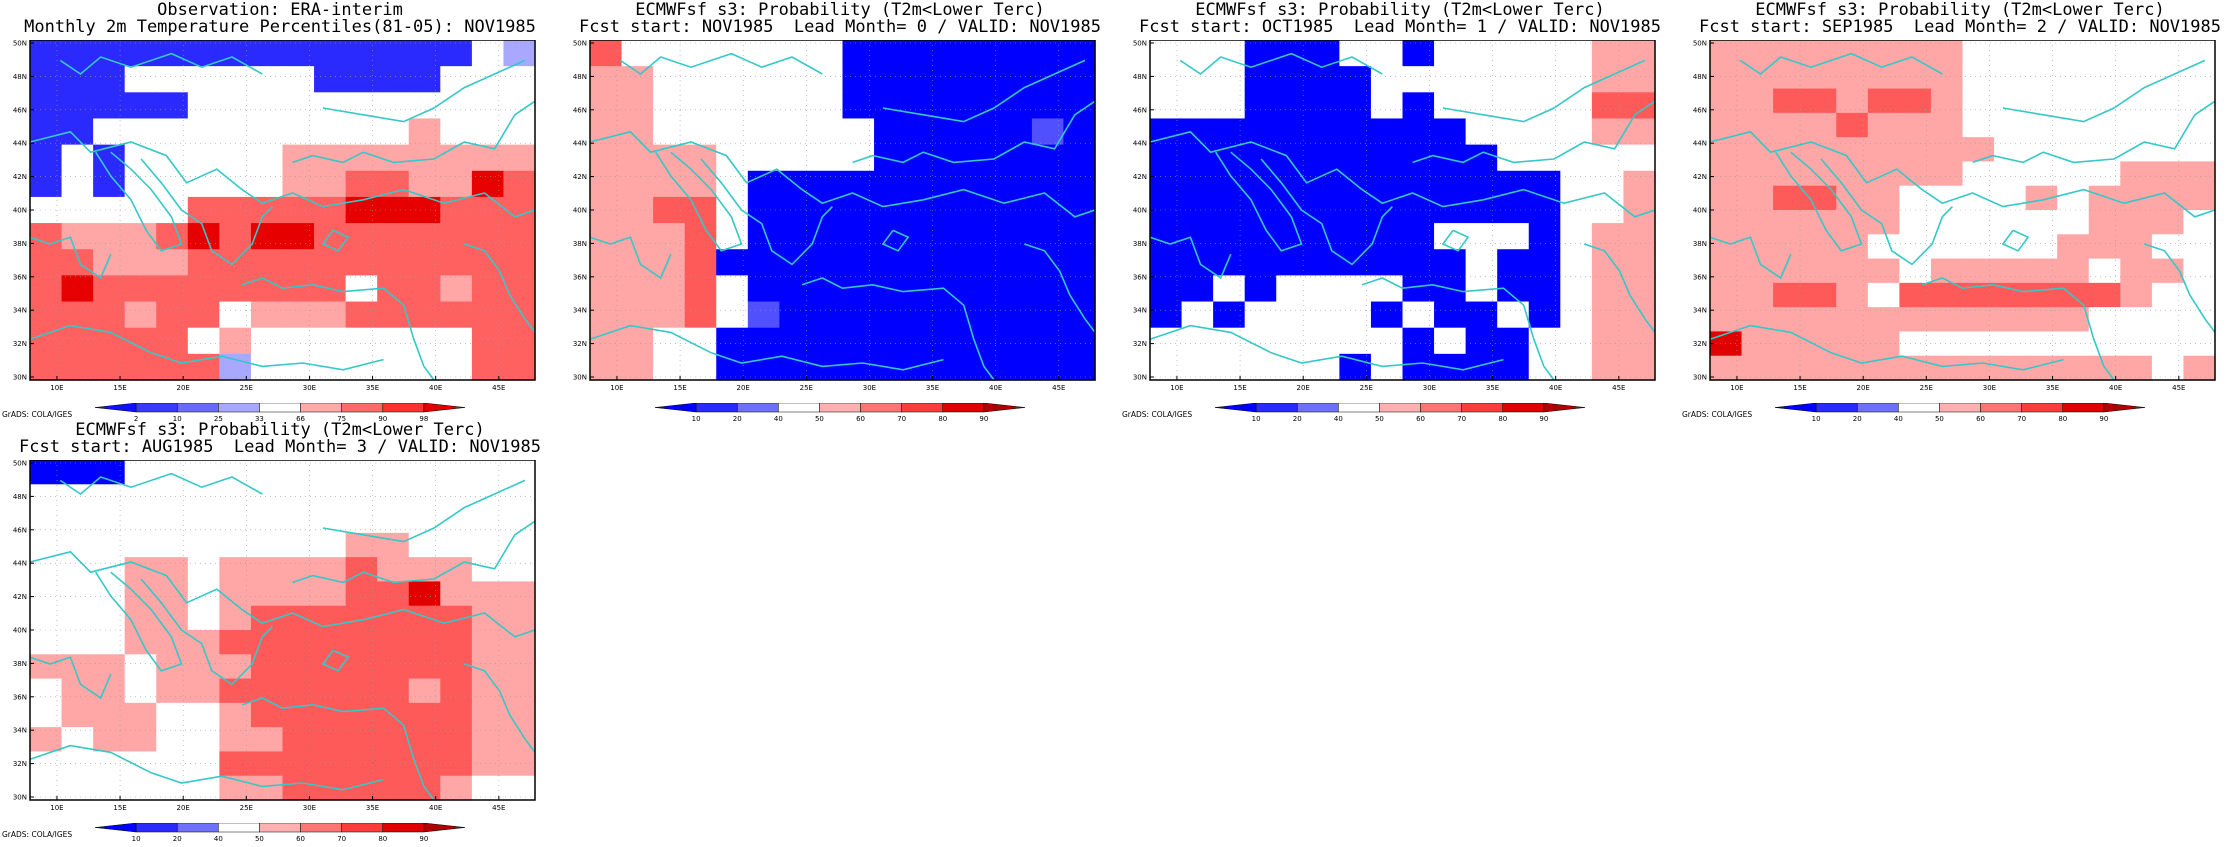 The image size is (2240, 847). I want to click on colorbar: 10 20 40 50 60 70 80 90, so click(1960, 413).